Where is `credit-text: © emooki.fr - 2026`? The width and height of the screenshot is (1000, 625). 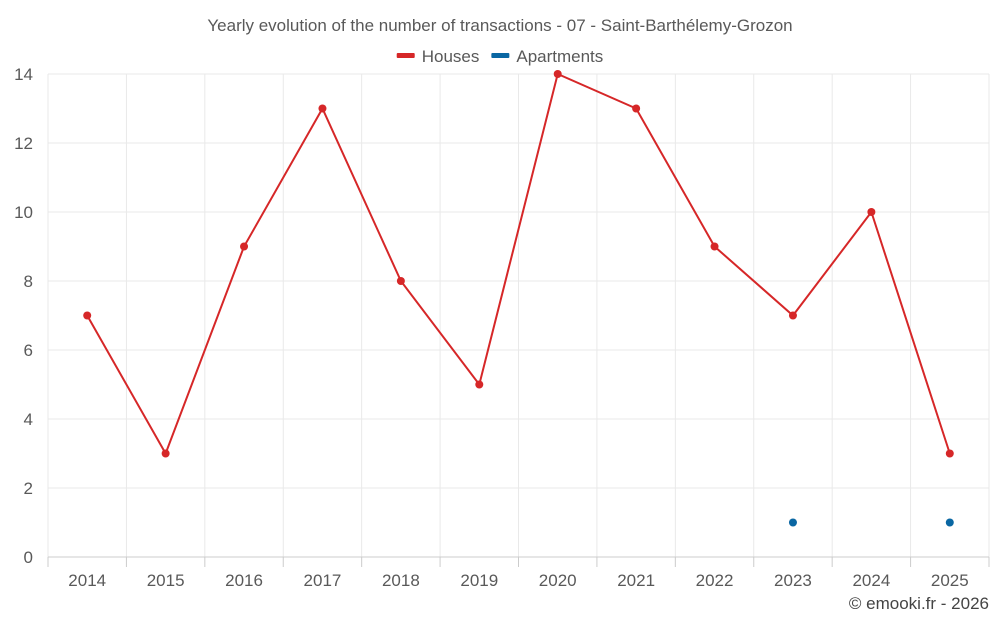 credit-text: © emooki.fr - 2026 is located at coordinates (919, 603).